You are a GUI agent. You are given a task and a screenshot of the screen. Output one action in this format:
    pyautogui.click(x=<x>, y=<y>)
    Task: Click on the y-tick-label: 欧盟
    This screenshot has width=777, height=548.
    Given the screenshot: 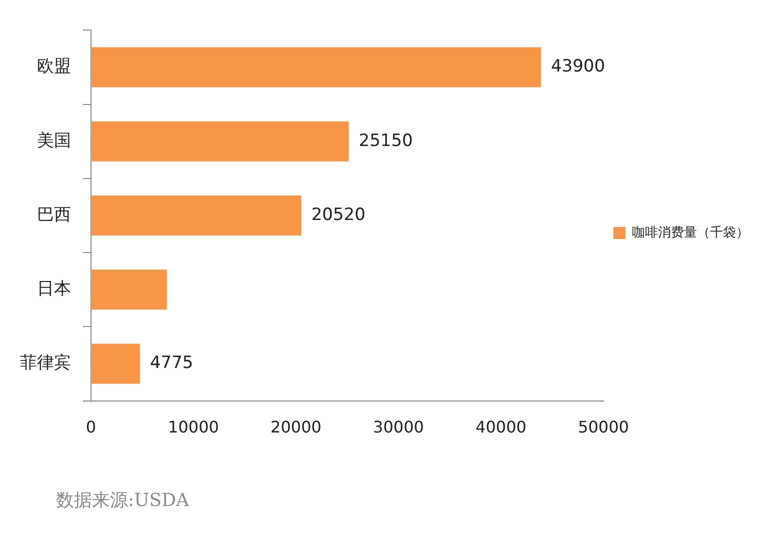 What is the action you would take?
    pyautogui.click(x=54, y=66)
    